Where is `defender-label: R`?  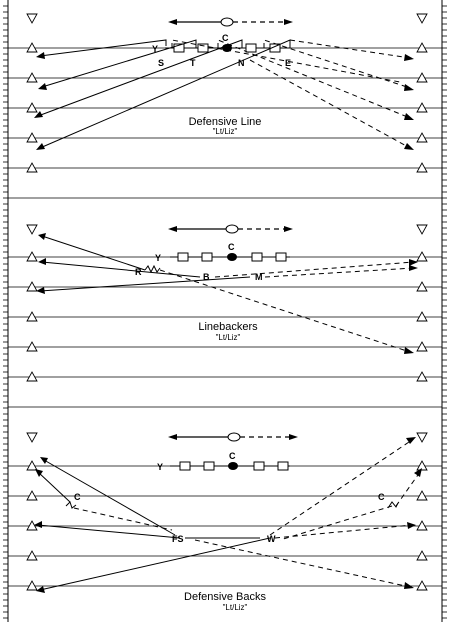 defender-label: R is located at coordinates (138, 272).